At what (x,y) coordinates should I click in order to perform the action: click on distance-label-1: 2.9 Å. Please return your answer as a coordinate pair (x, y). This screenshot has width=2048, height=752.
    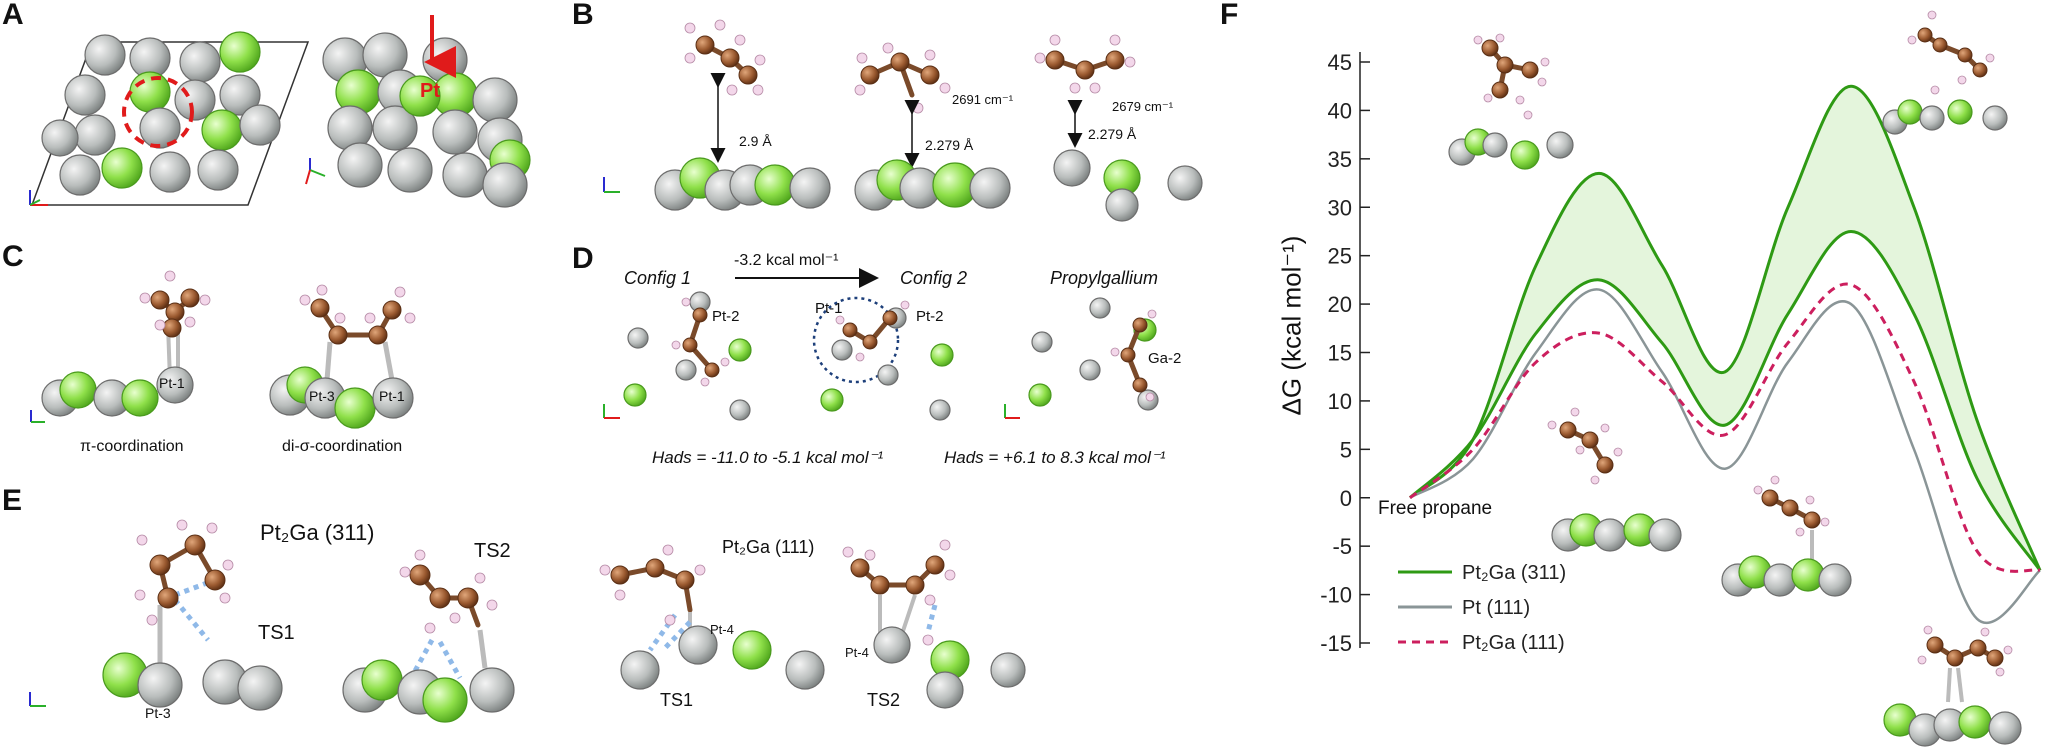
    Looking at the image, I should click on (755, 141).